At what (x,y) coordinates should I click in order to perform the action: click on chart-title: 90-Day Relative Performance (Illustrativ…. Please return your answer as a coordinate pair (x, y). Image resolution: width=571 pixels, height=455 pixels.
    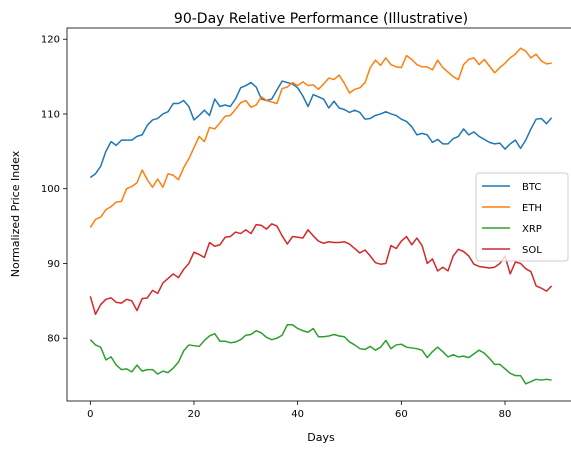
    Looking at the image, I should click on (321, 19).